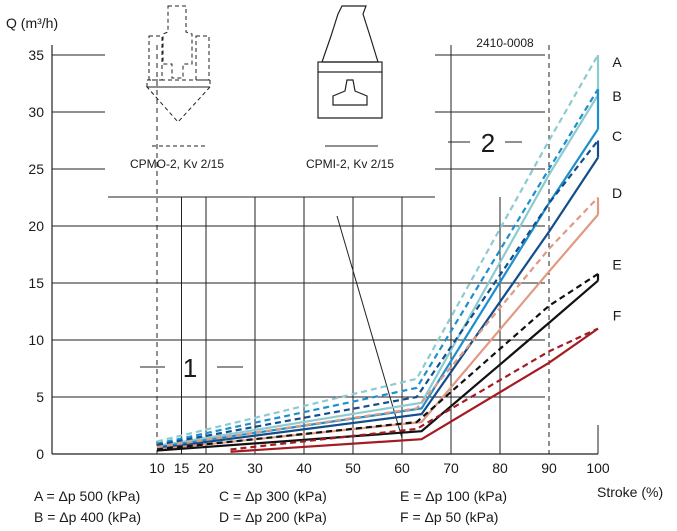  What do you see at coordinates (273, 517) in the screenshot?
I see `legend-d: D = Δp 200 (kPa)` at bounding box center [273, 517].